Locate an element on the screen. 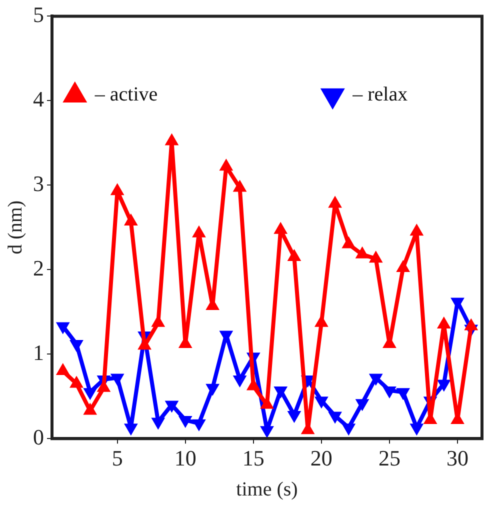 Image resolution: width=490 pixels, height=506 pixels. y-axis-title: d (nm) is located at coordinates (15, 227).